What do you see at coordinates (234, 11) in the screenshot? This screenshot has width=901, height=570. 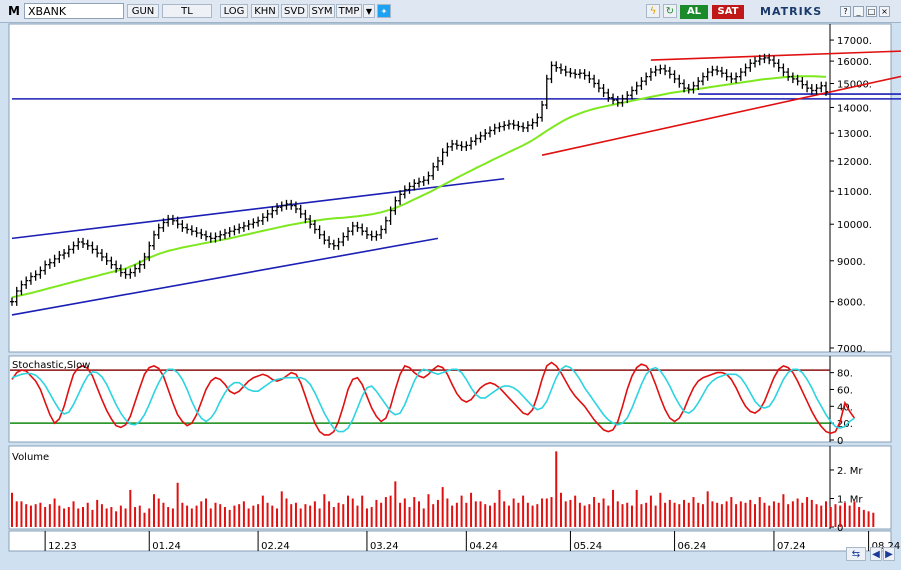 I see `log-button: LOG` at bounding box center [234, 11].